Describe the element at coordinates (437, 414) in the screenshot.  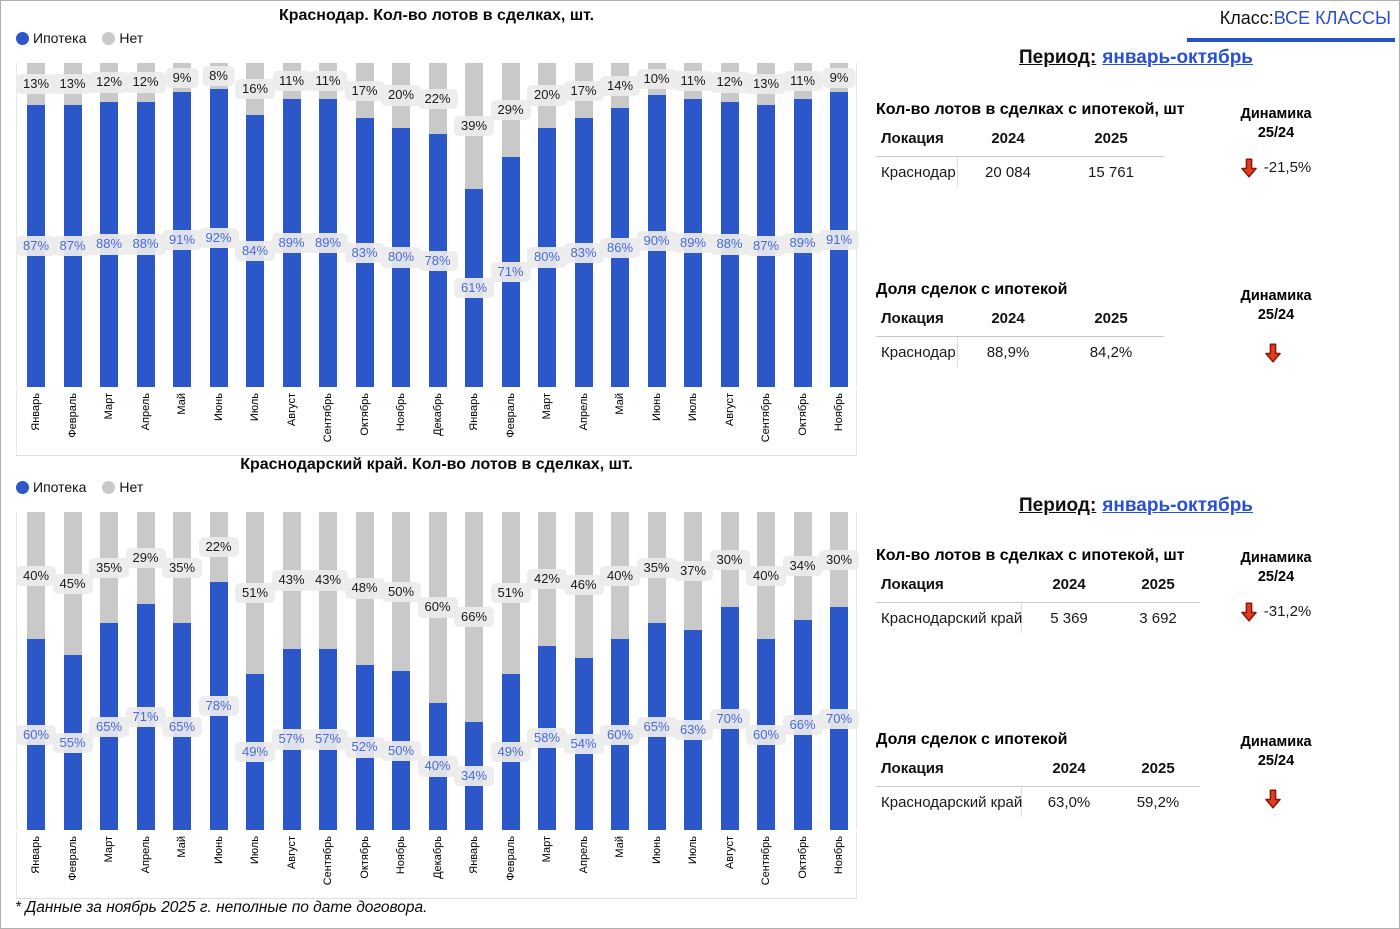
I see `x-axis-label: Декабрь` at that location.